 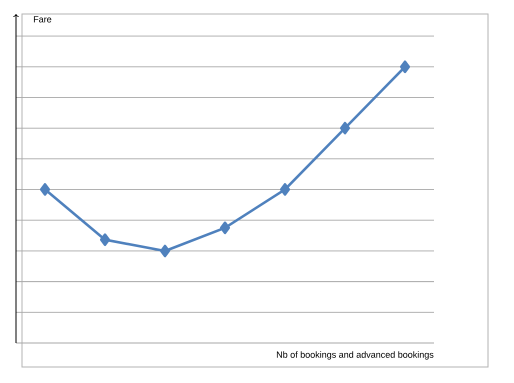 I want to click on x-axis-title: Nb of bookings and advanced bookings, so click(x=355, y=355).